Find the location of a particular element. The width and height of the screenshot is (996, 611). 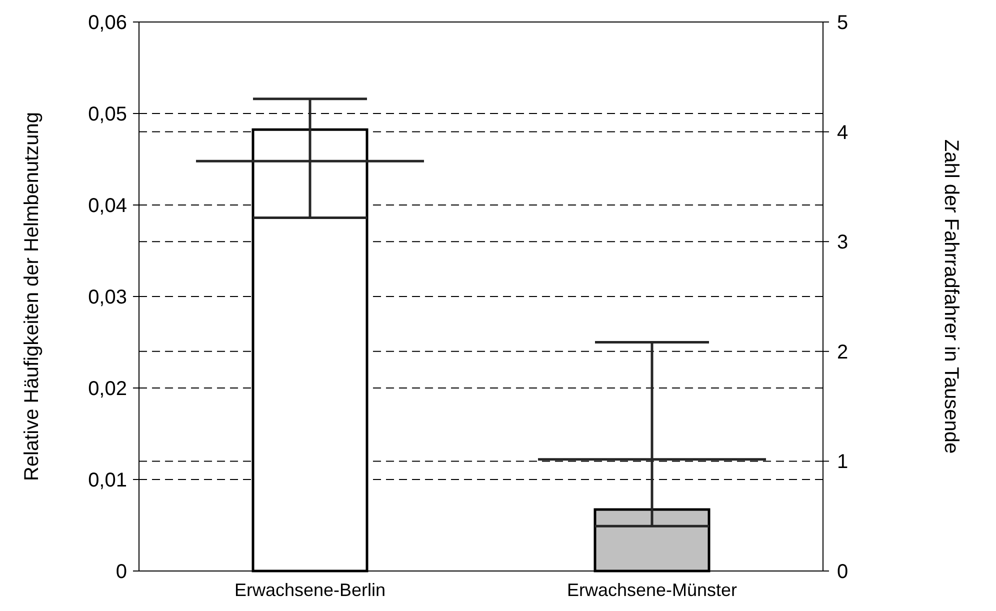

y-tick-label: 0,06 is located at coordinates (107, 23).